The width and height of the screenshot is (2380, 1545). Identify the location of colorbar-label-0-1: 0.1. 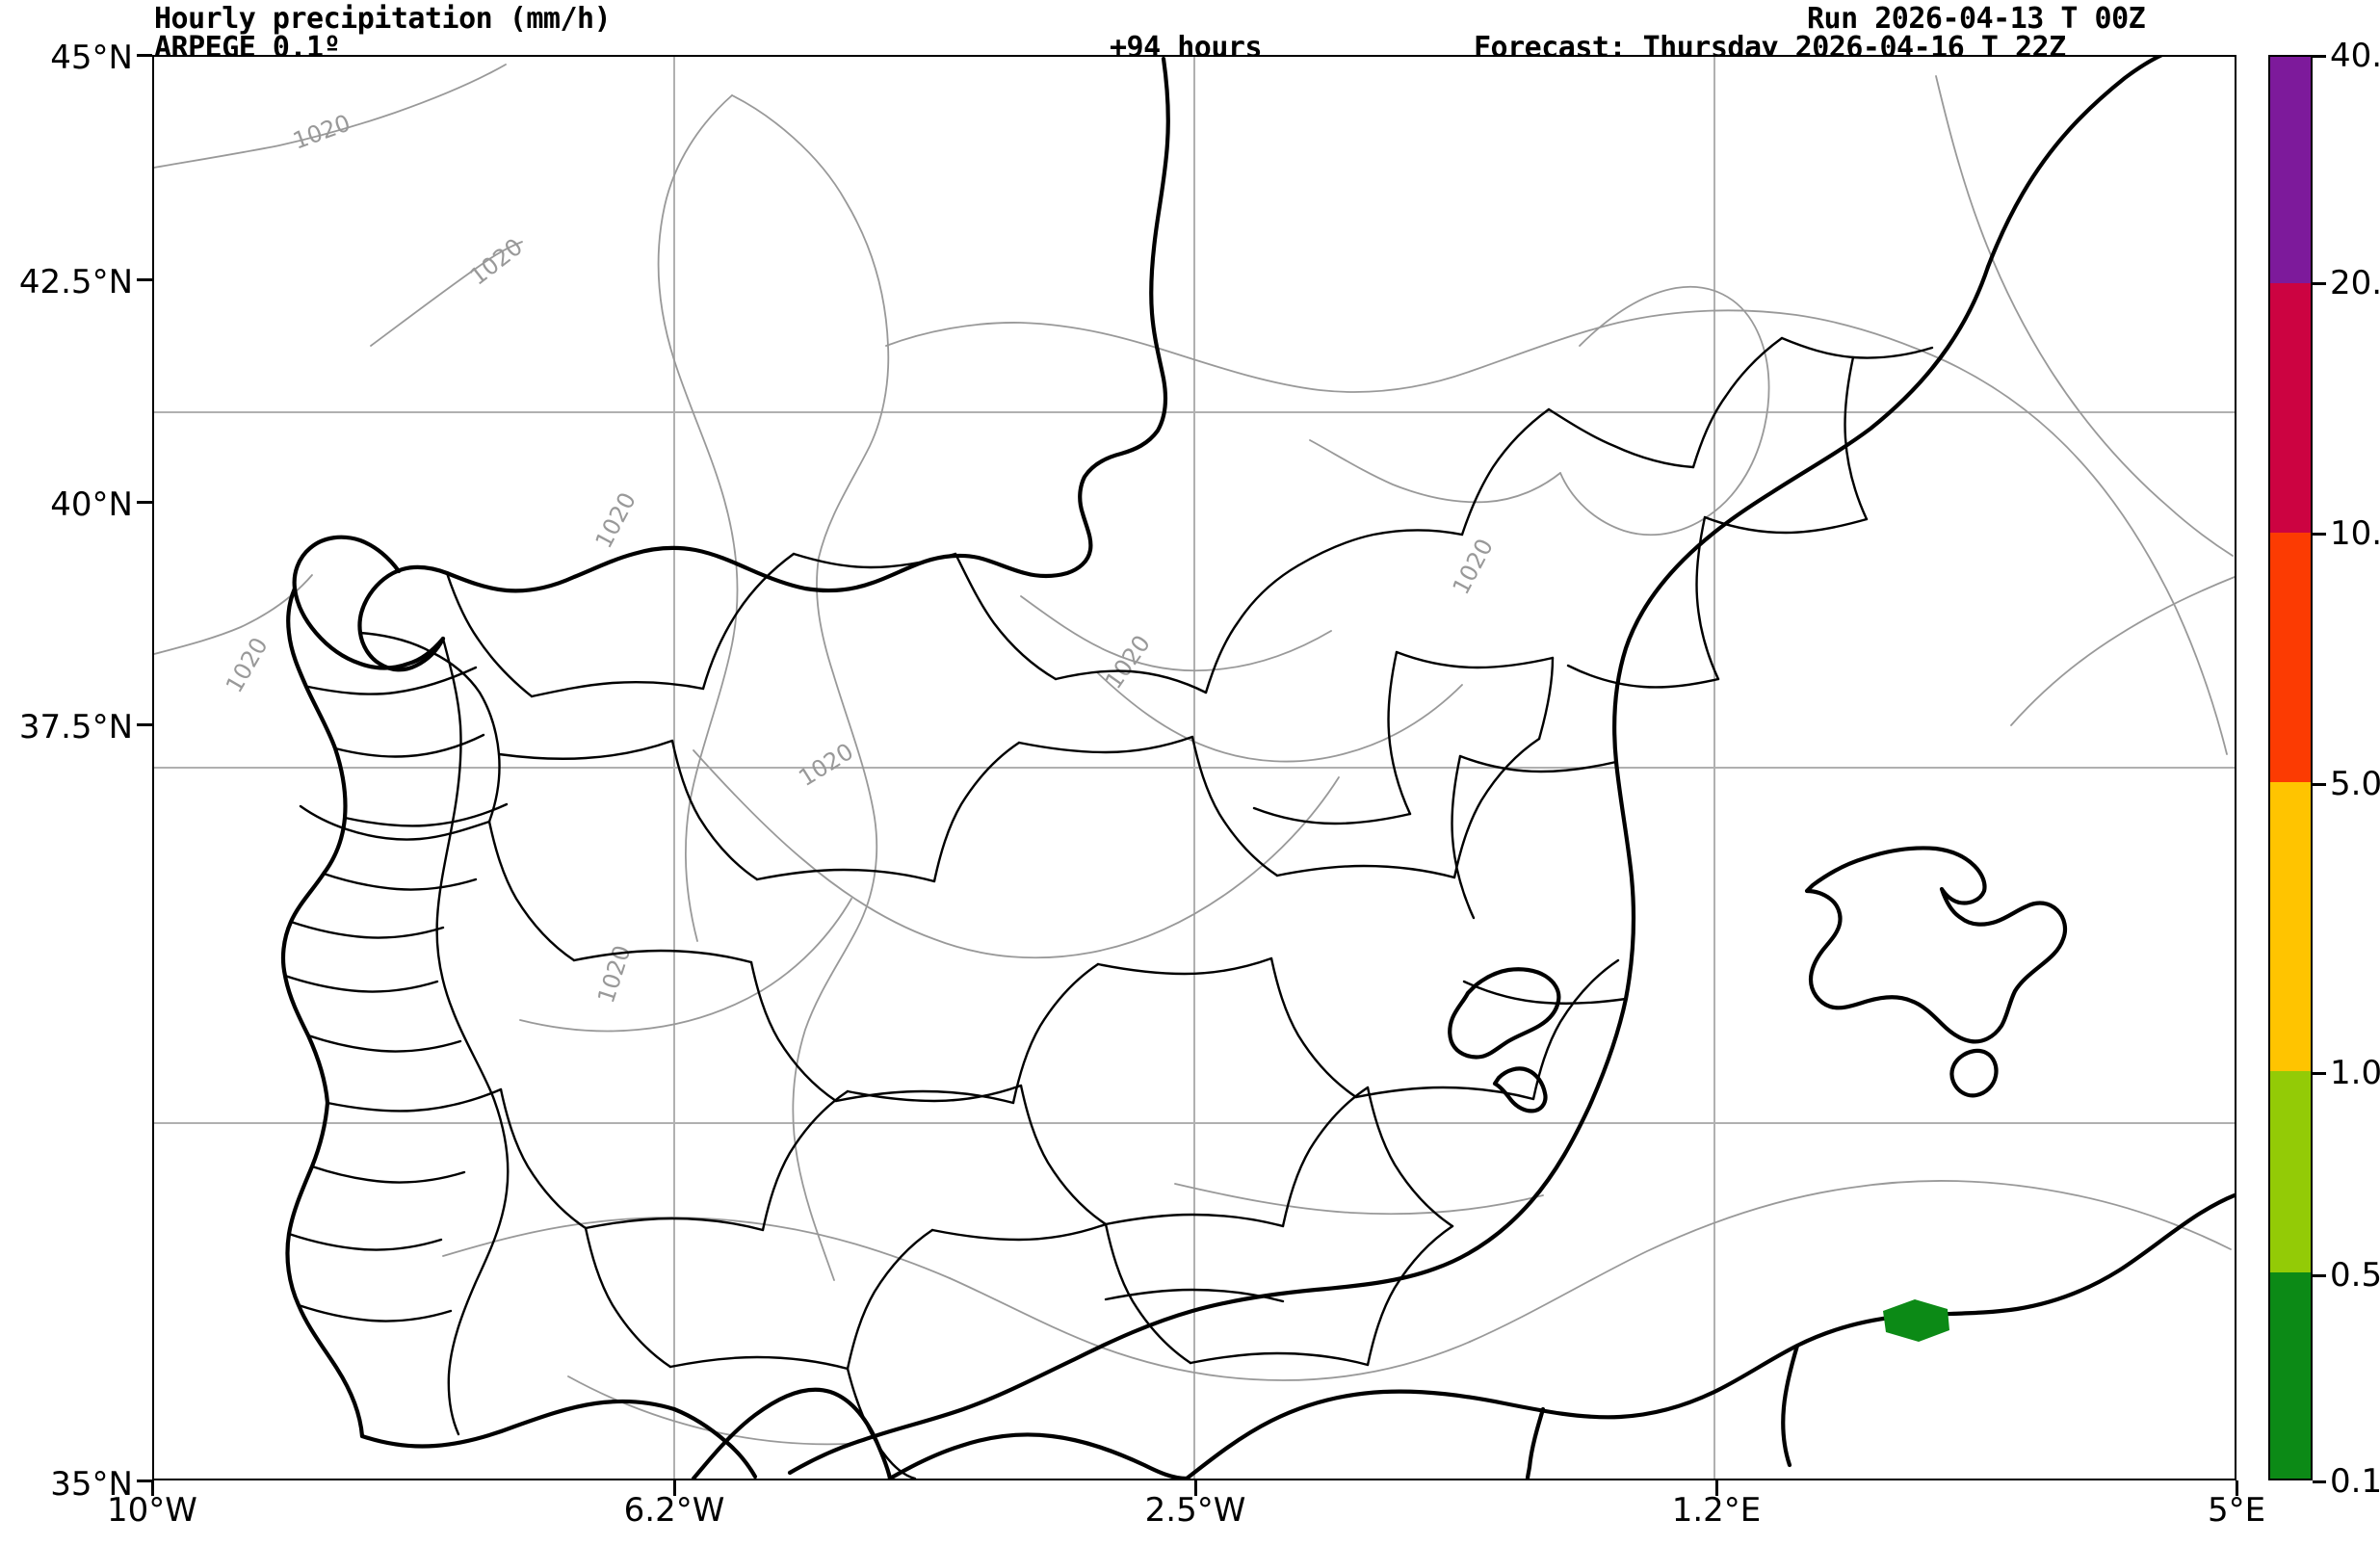
(2355, 1481).